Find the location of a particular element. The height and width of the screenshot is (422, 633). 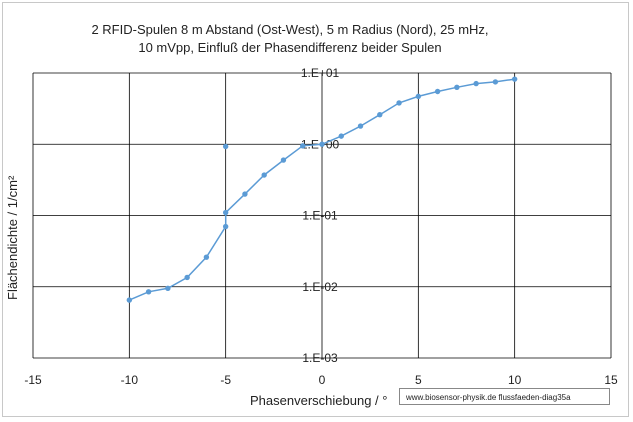

x-tick-label: 5 is located at coordinates (418, 380).